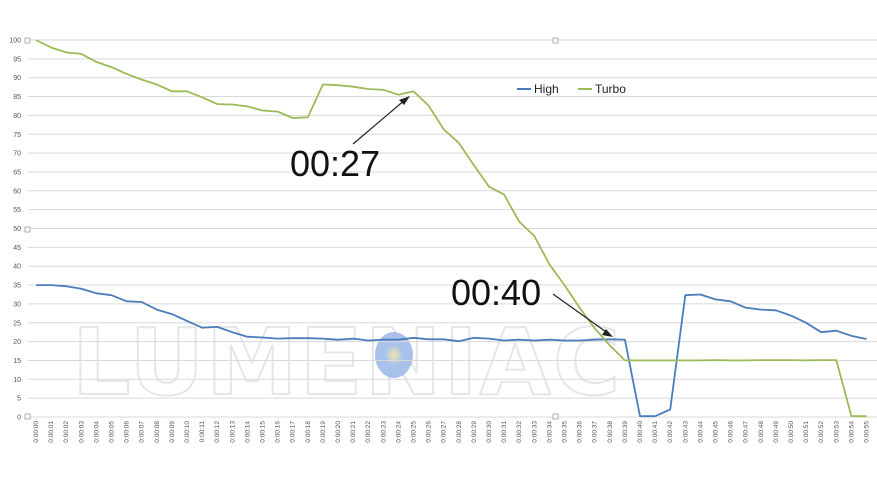  I want to click on x-tick-label: 0:00:28, so click(459, 432).